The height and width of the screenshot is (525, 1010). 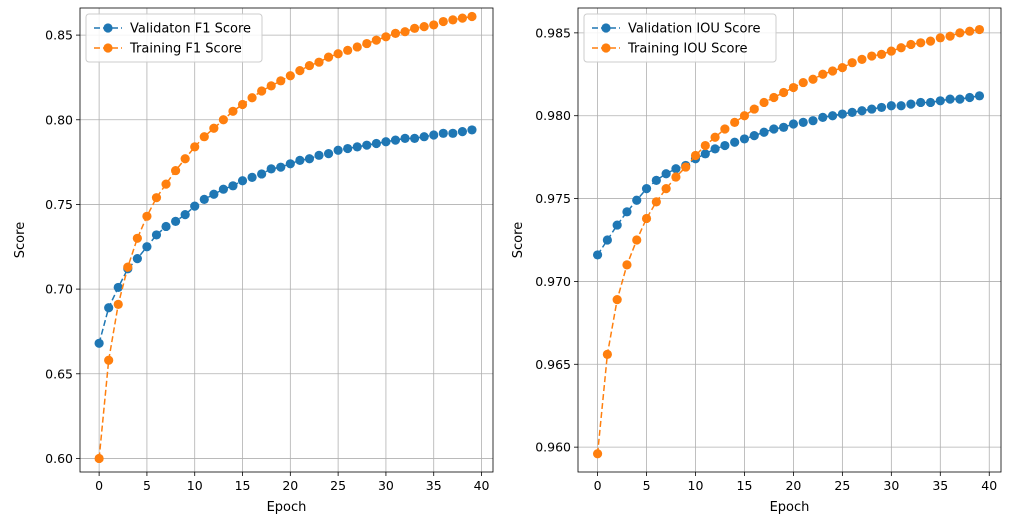 What do you see at coordinates (190, 29) in the screenshot?
I see `legend-label: Validaton F1 Score` at bounding box center [190, 29].